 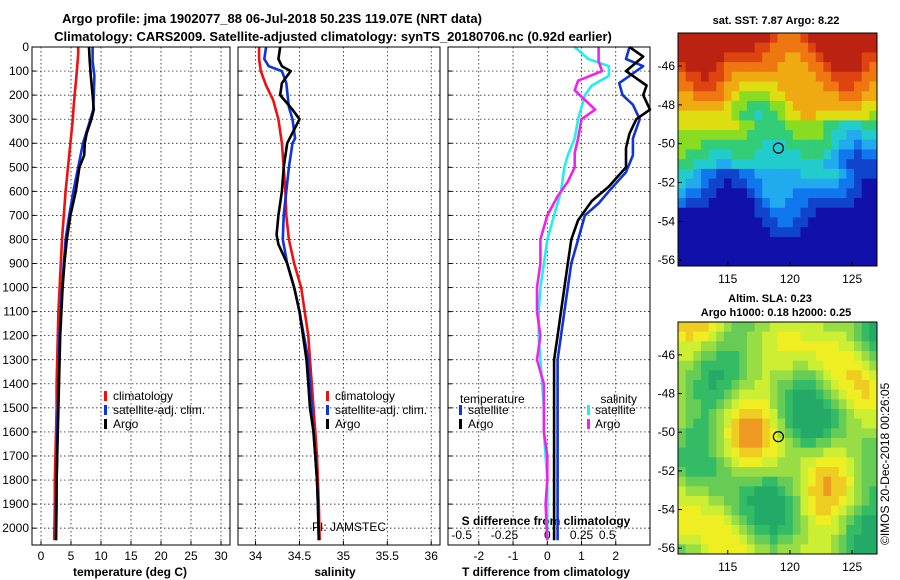 What do you see at coordinates (727, 567) in the screenshot?
I see `map-x-tick-label: 115` at bounding box center [727, 567].